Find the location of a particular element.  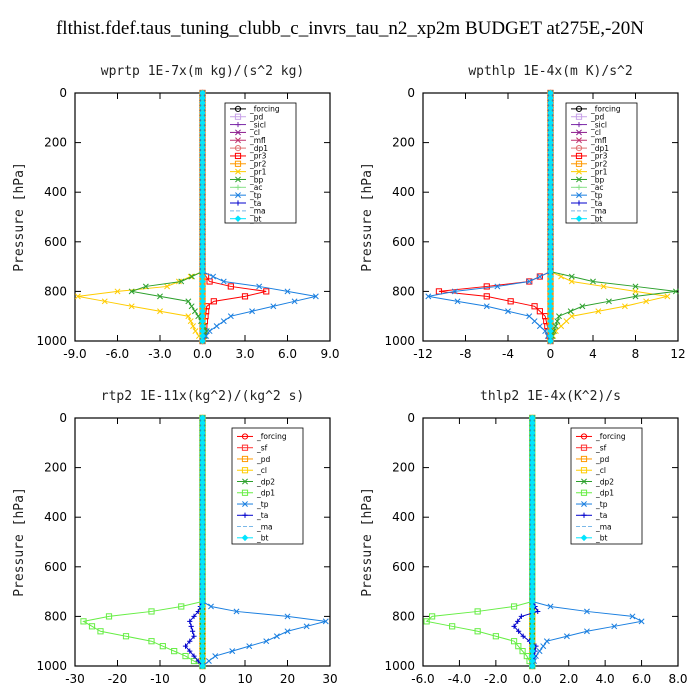

y-tick-label: 200 is located at coordinates (55, 143).